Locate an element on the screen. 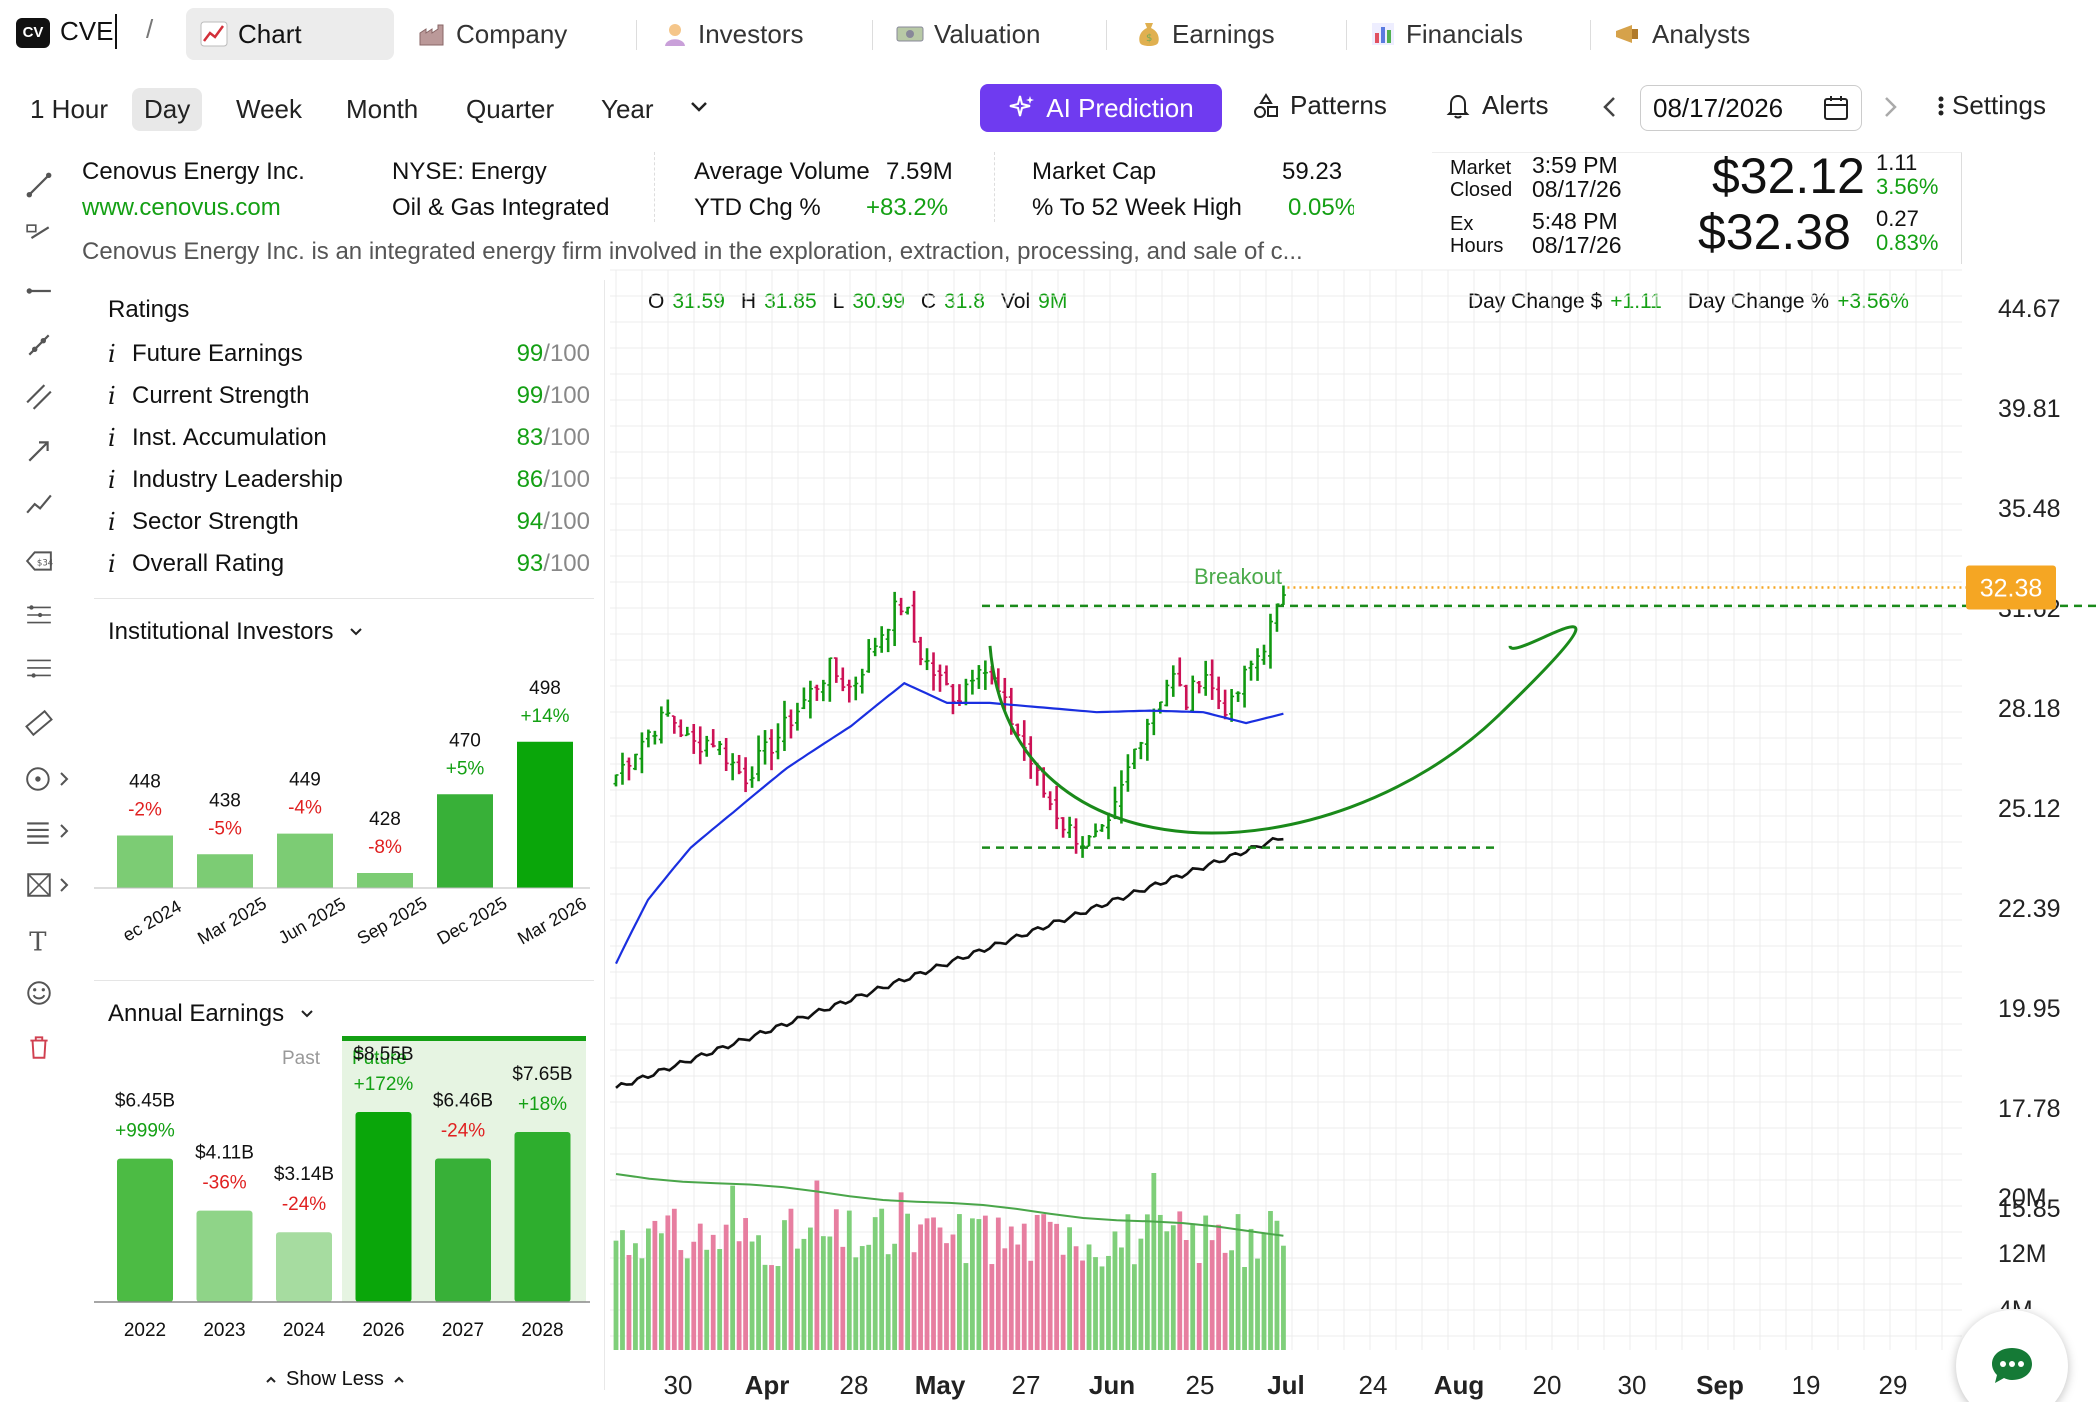 Image resolution: width=2100 pixels, height=1402 pixels. next-date-button is located at coordinates (1890, 109).